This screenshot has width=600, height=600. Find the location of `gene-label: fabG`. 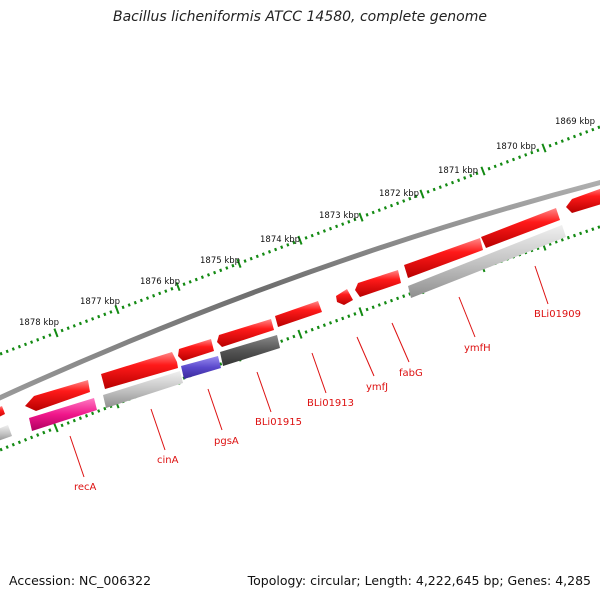

gene-label: fabG is located at coordinates (411, 373).